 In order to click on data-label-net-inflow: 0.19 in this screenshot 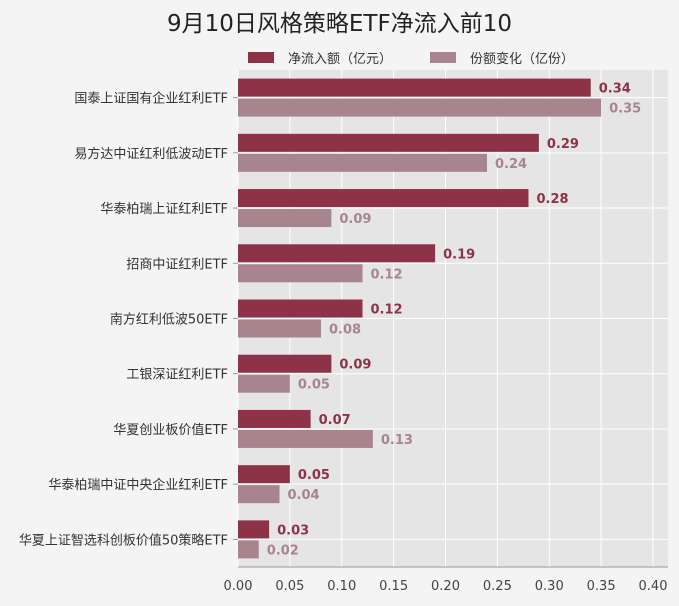, I will do `click(459, 254)`.